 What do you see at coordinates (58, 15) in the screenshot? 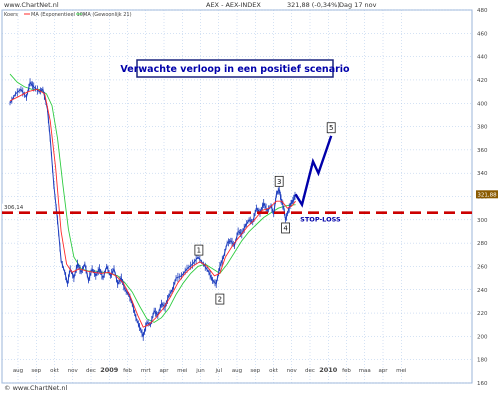
I see `legend-ma-exp: MA (Exponentieel 10)` at bounding box center [58, 15].